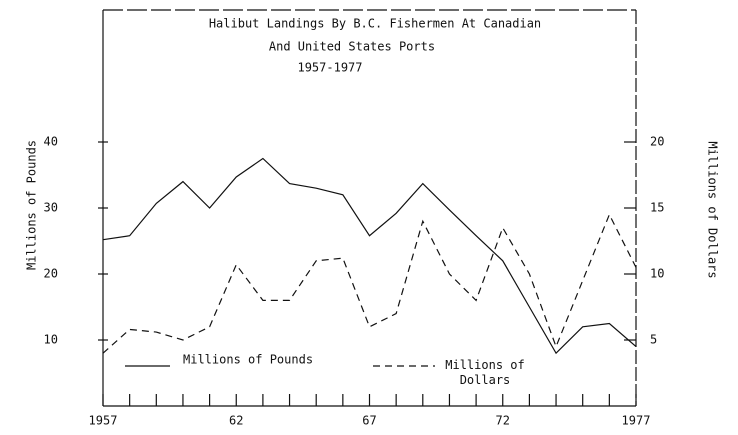  Describe the element at coordinates (657, 274) in the screenshot. I see `y2-tick-label: 10` at that location.